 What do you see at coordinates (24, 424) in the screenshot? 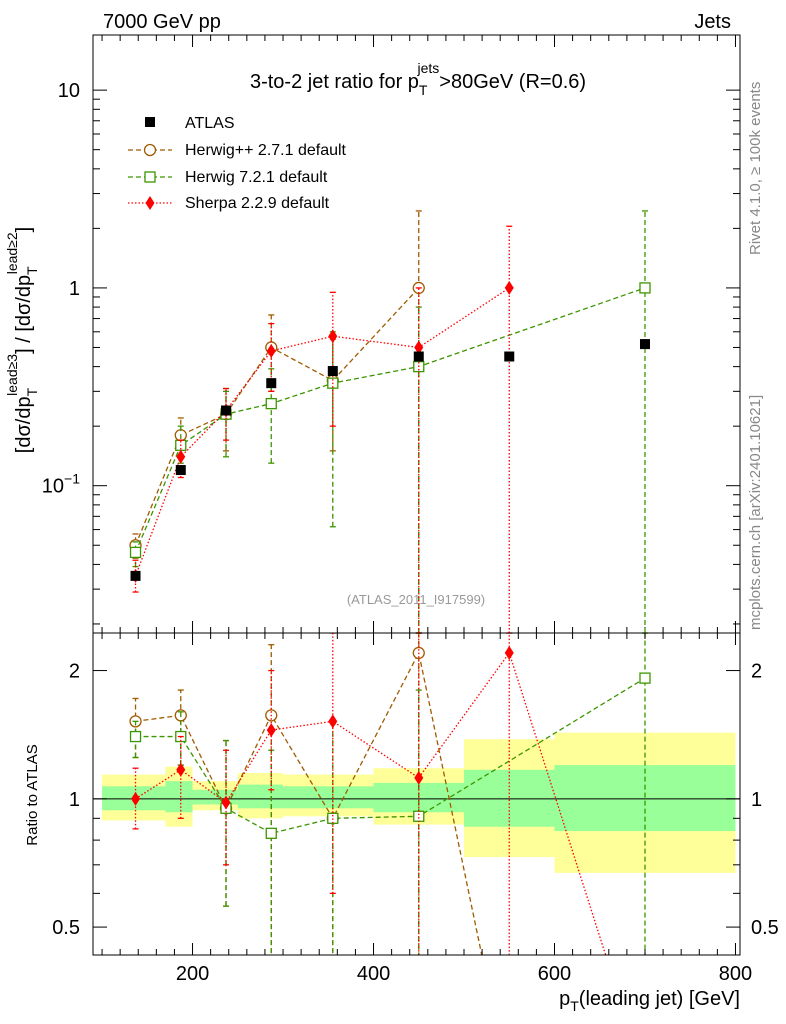
I see `ylabel-a: [dσ/dp` at bounding box center [24, 424].